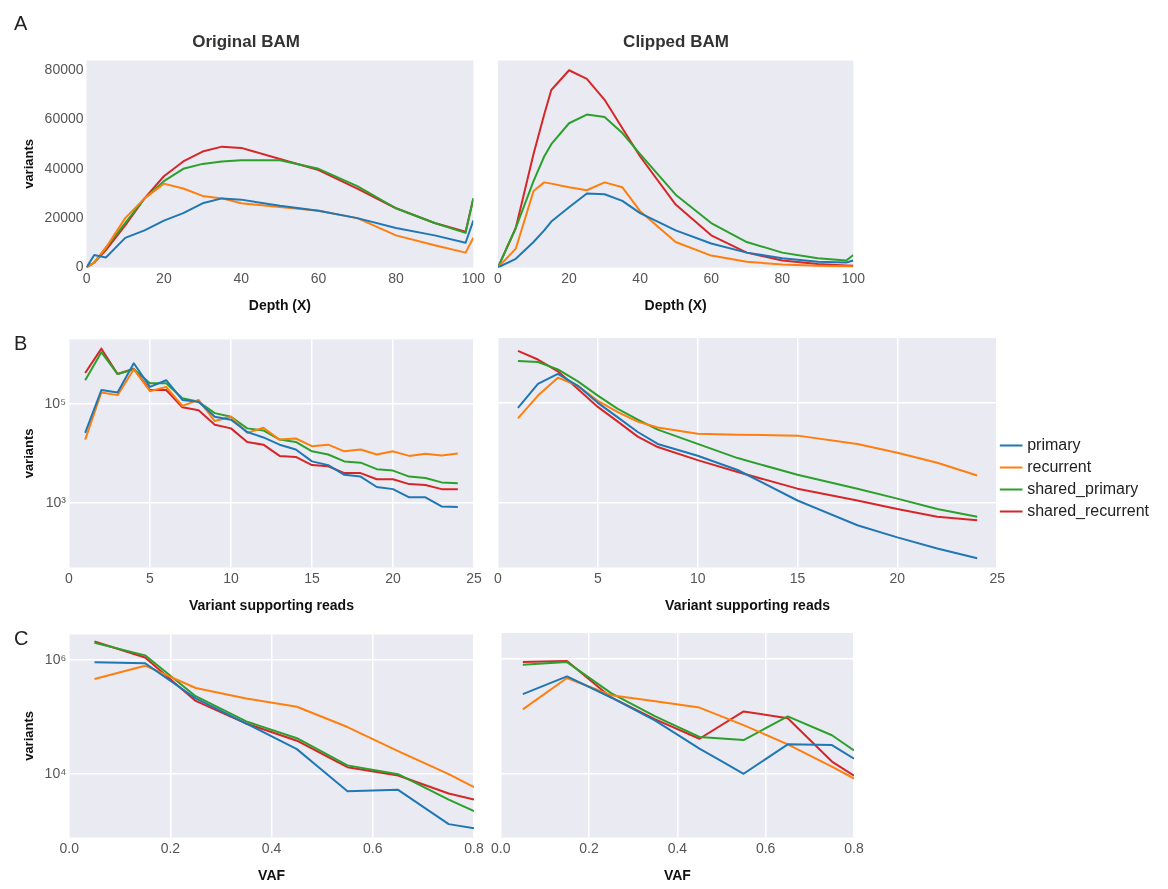 The width and height of the screenshot is (1168, 889). Describe the element at coordinates (56, 501) in the screenshot. I see `y-tick-label: 10³` at that location.